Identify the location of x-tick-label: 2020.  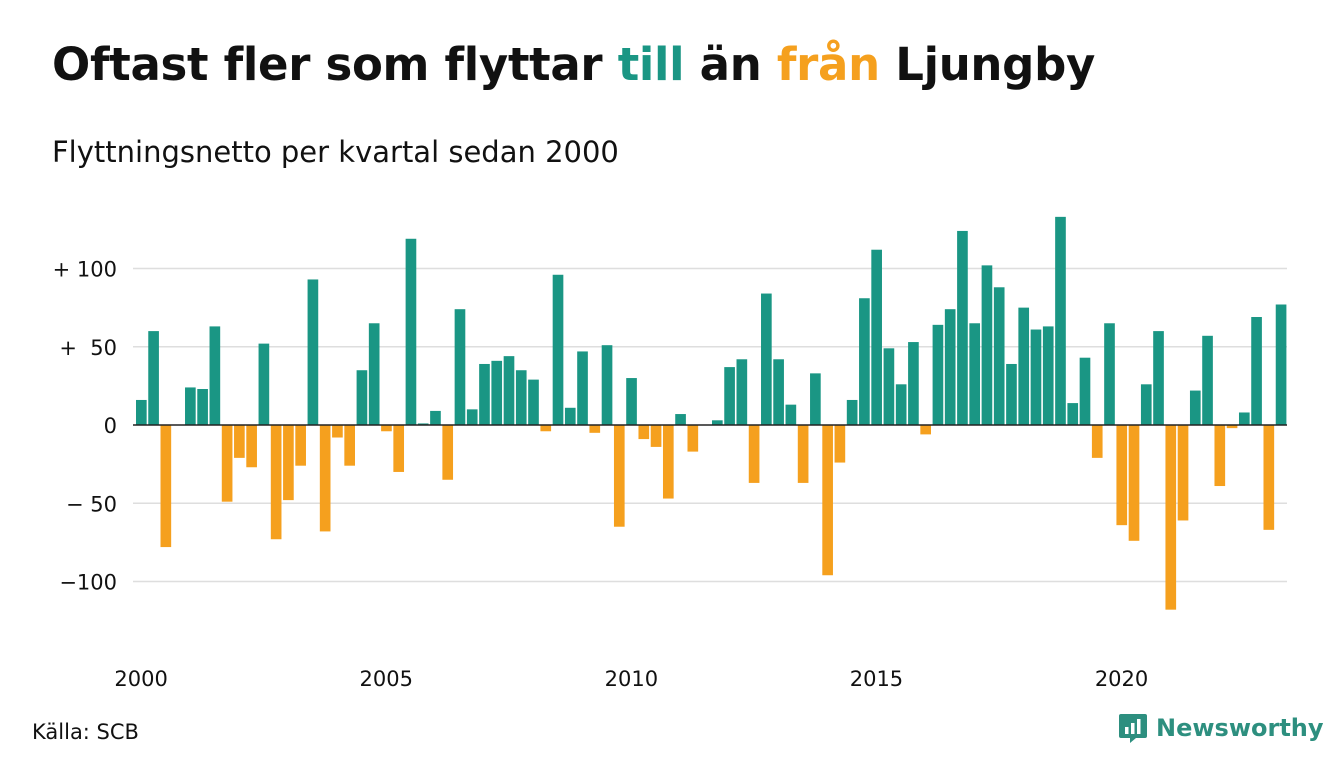
(1121, 679).